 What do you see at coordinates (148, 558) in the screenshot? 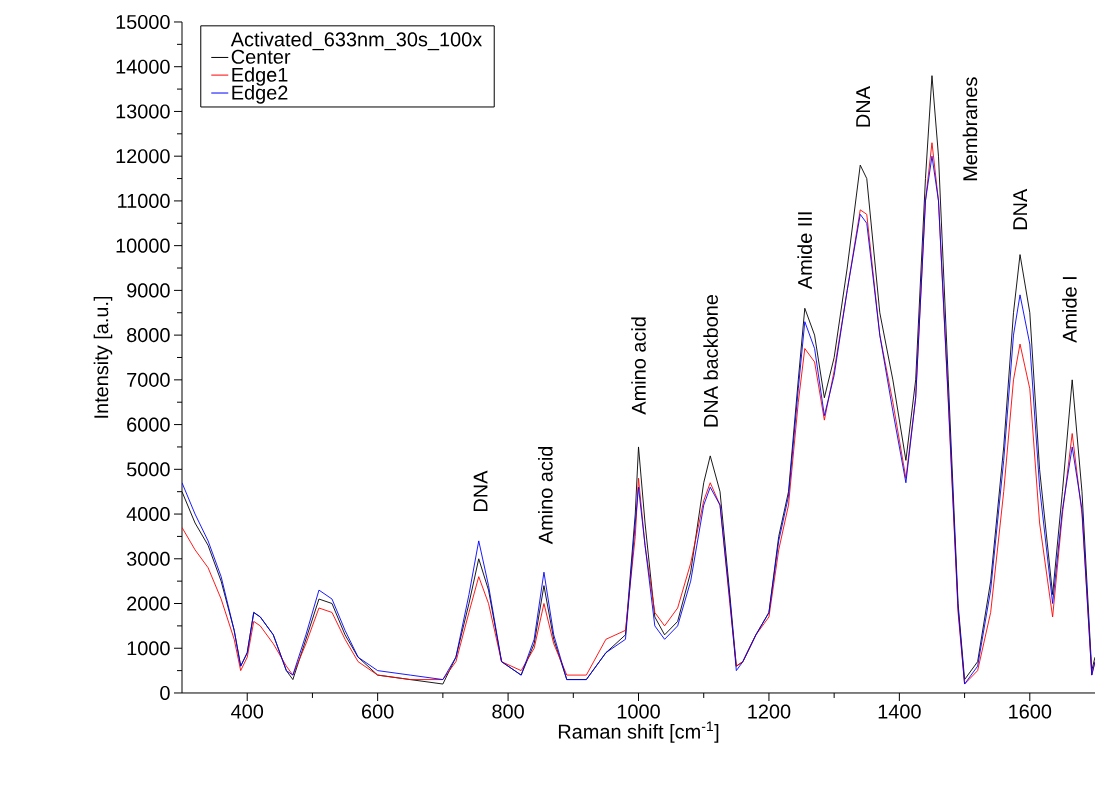
I see `y-tick-label: 3000` at bounding box center [148, 558].